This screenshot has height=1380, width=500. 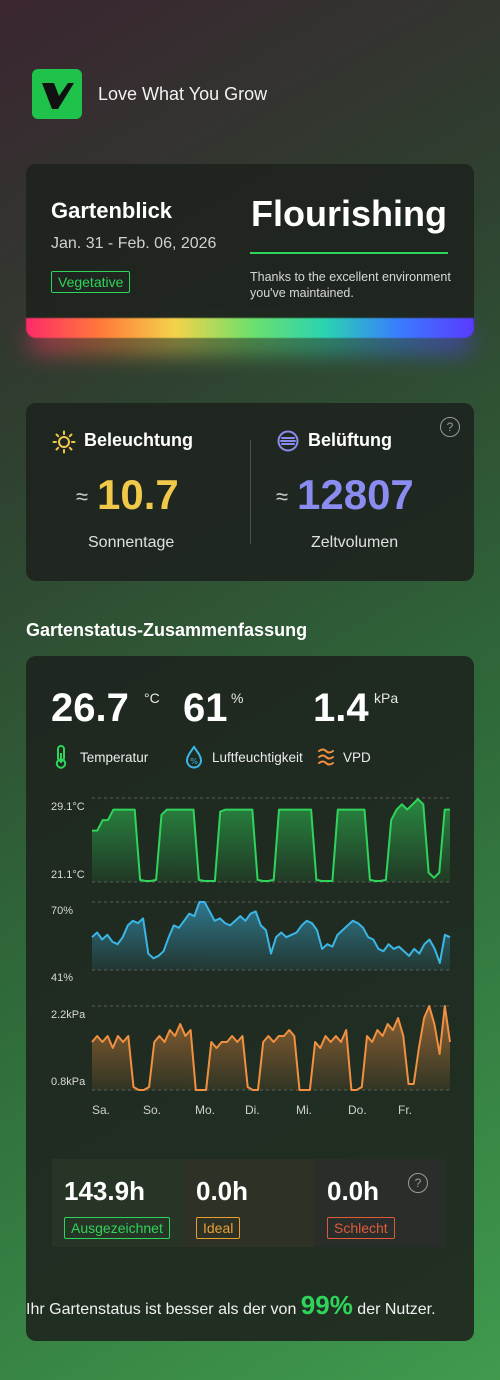 I want to click on day-label: Di., so click(x=252, y=1110).